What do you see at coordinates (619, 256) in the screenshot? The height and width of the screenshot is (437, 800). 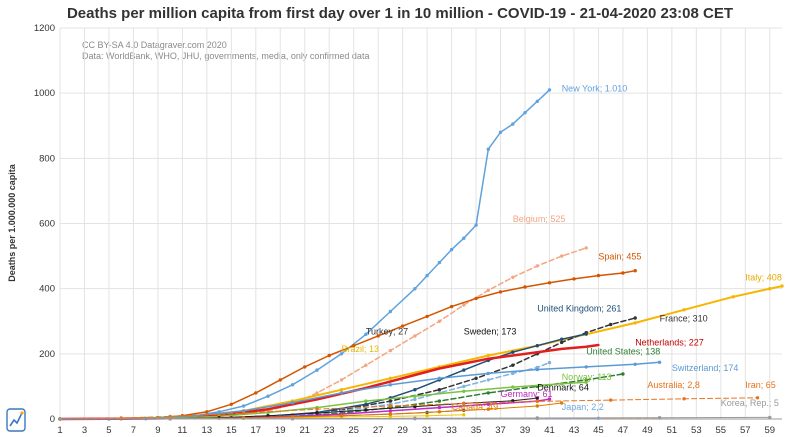 I see `series-label: Spain; 455` at bounding box center [619, 256].